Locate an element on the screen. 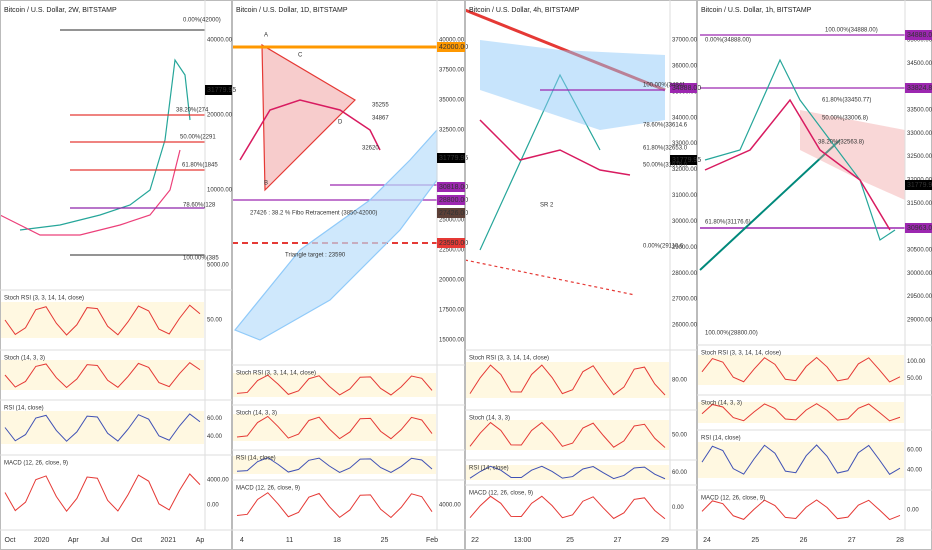 Image resolution: width=932 pixels, height=550 pixels. time-label: 24 is located at coordinates (707, 540).